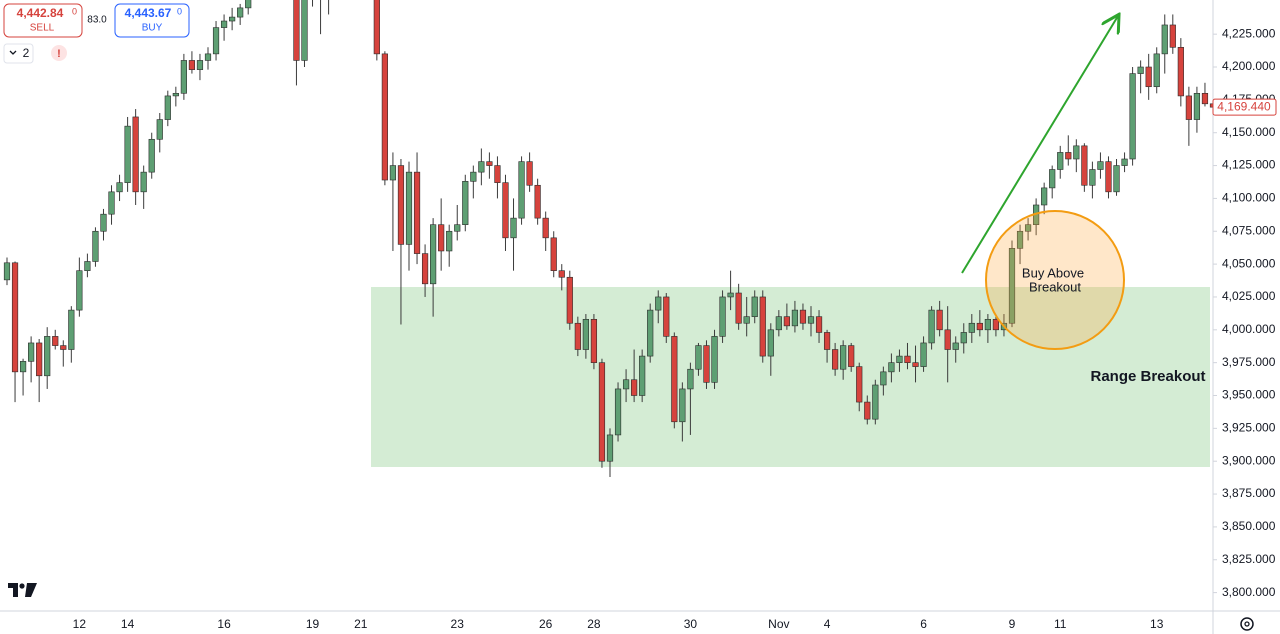  I want to click on alert-icon: !, so click(59, 53).